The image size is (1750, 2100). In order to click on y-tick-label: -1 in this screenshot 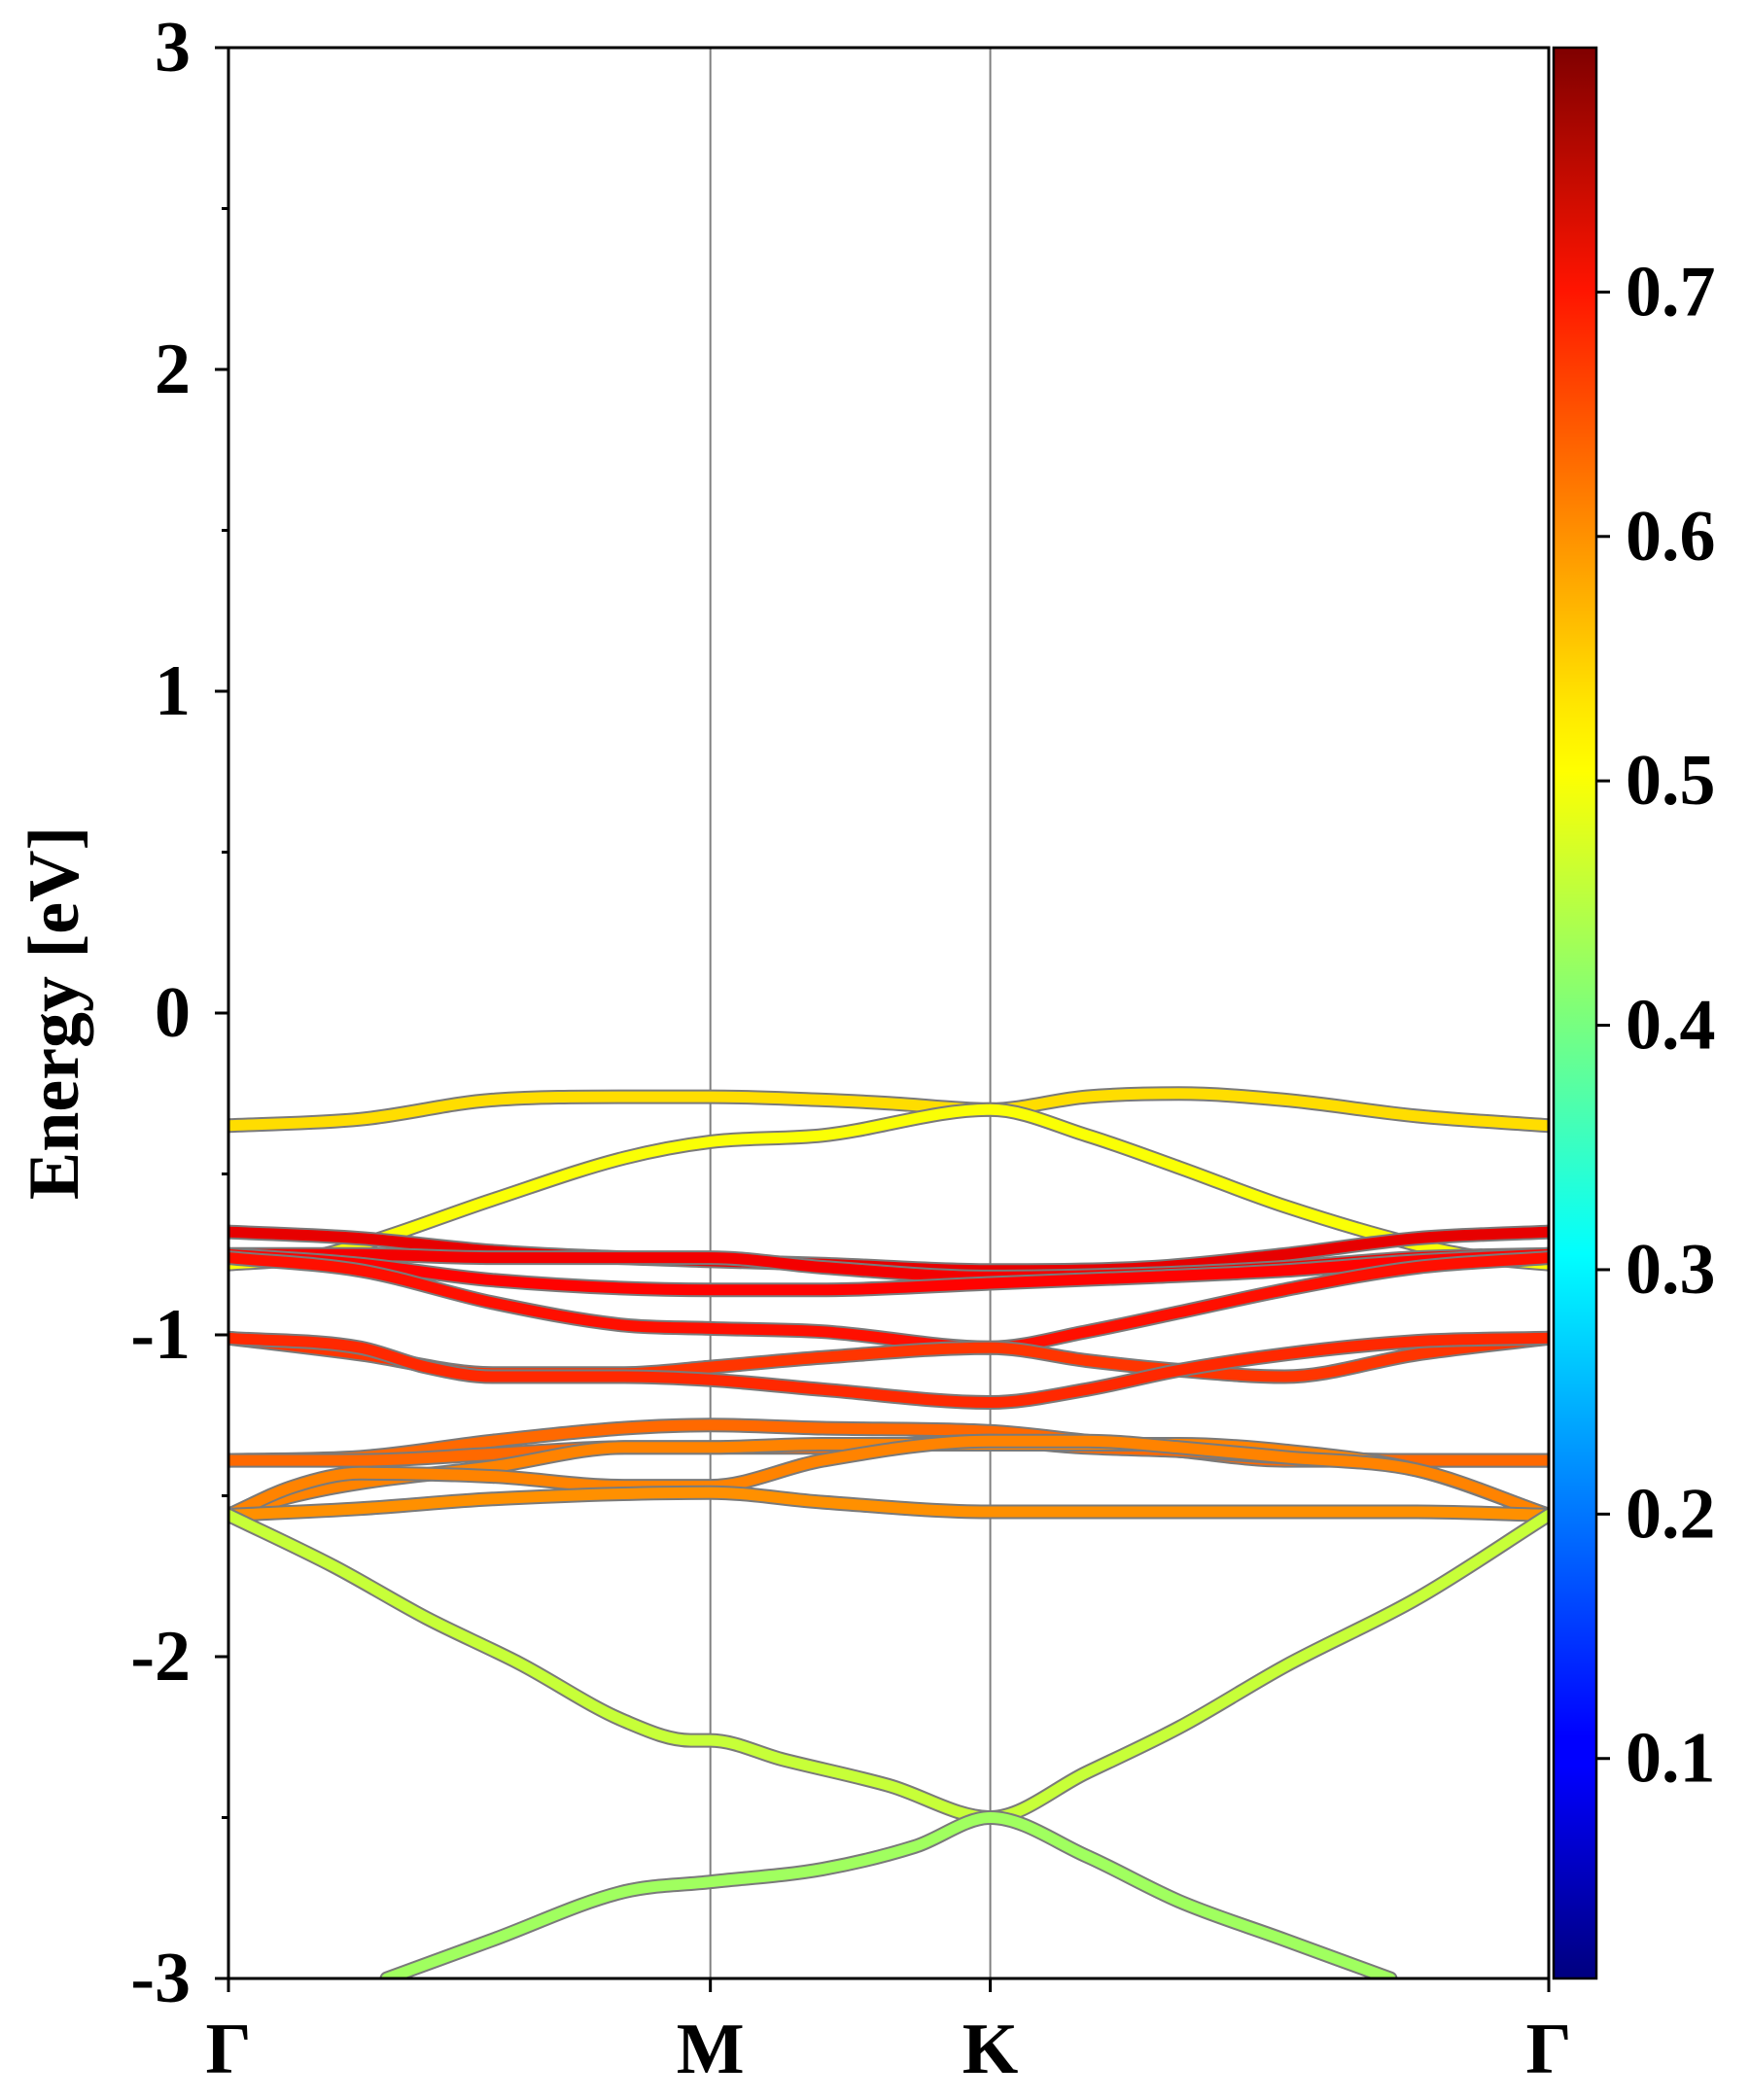, I will do `click(160, 1335)`.